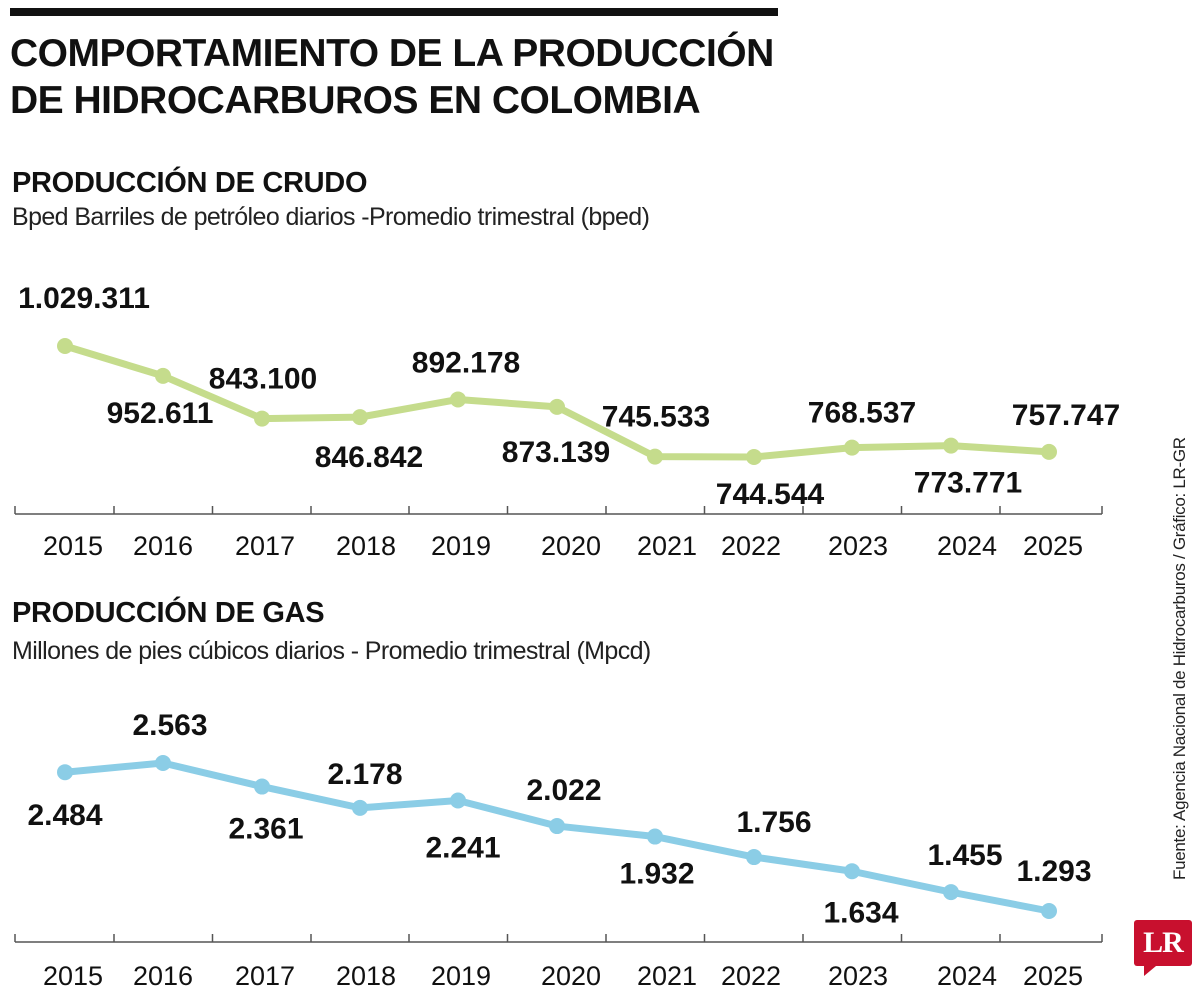  I want to click on gas-value-label-2016: 2.563, so click(169, 725).